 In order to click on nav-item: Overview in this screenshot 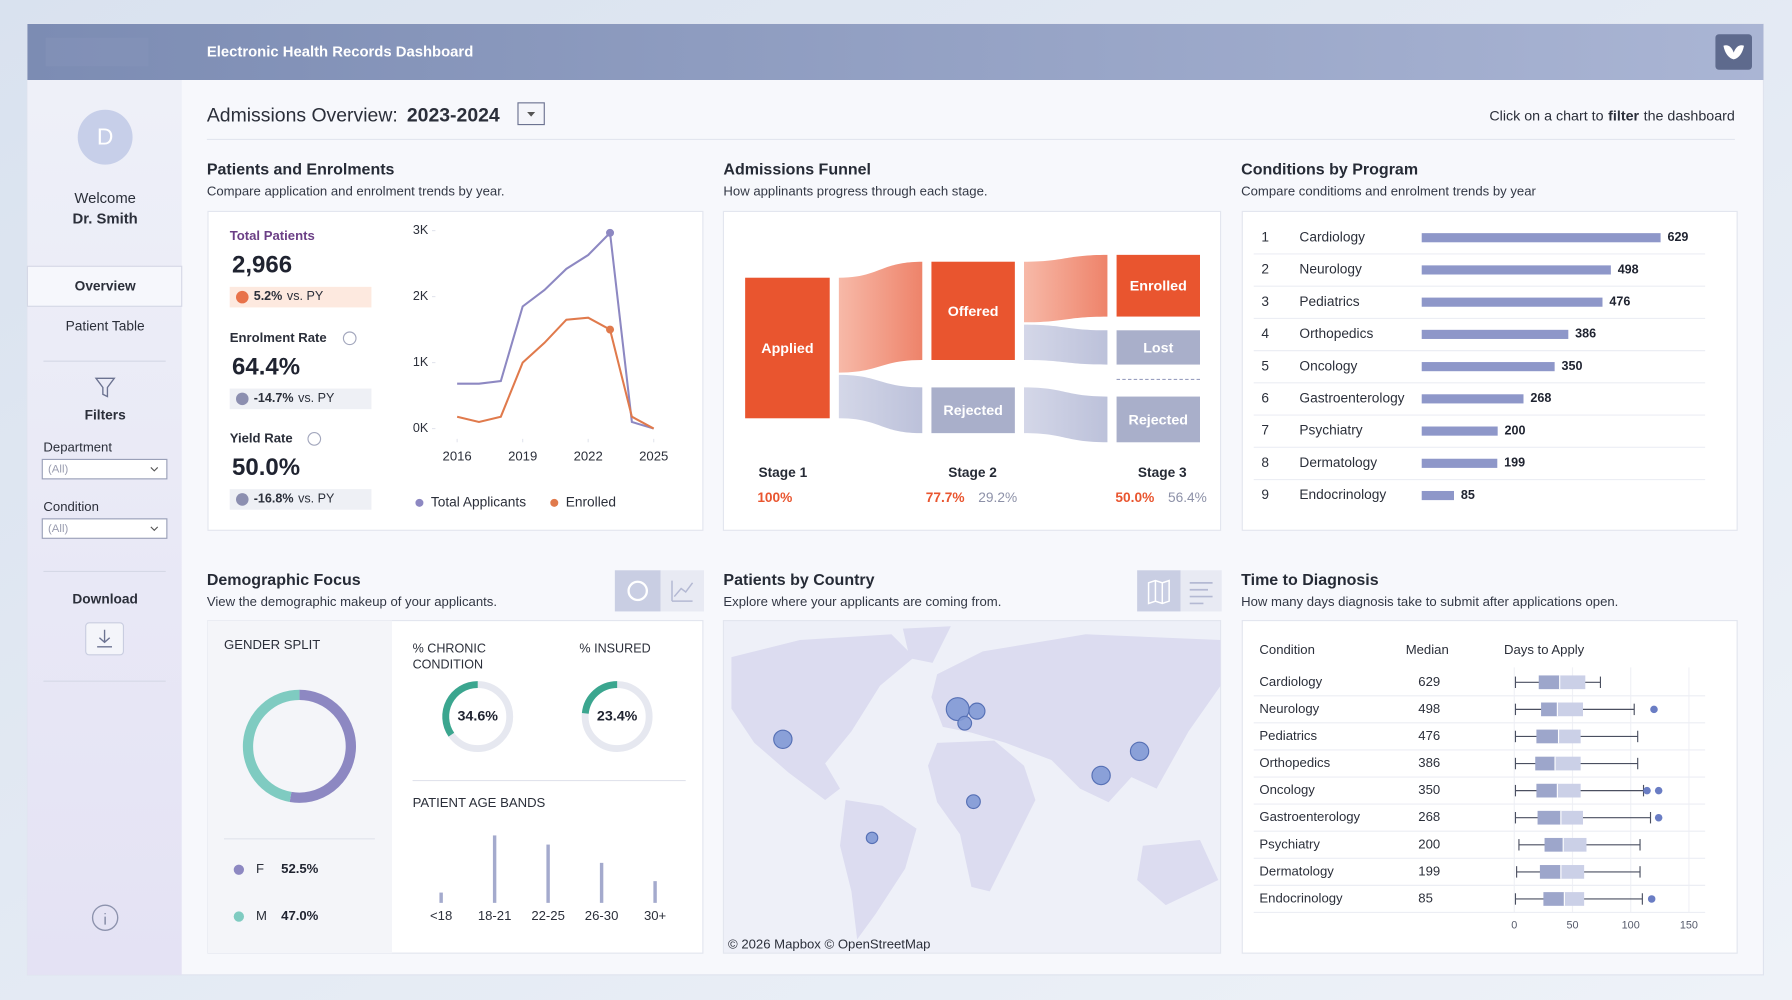, I will do `click(105, 285)`.